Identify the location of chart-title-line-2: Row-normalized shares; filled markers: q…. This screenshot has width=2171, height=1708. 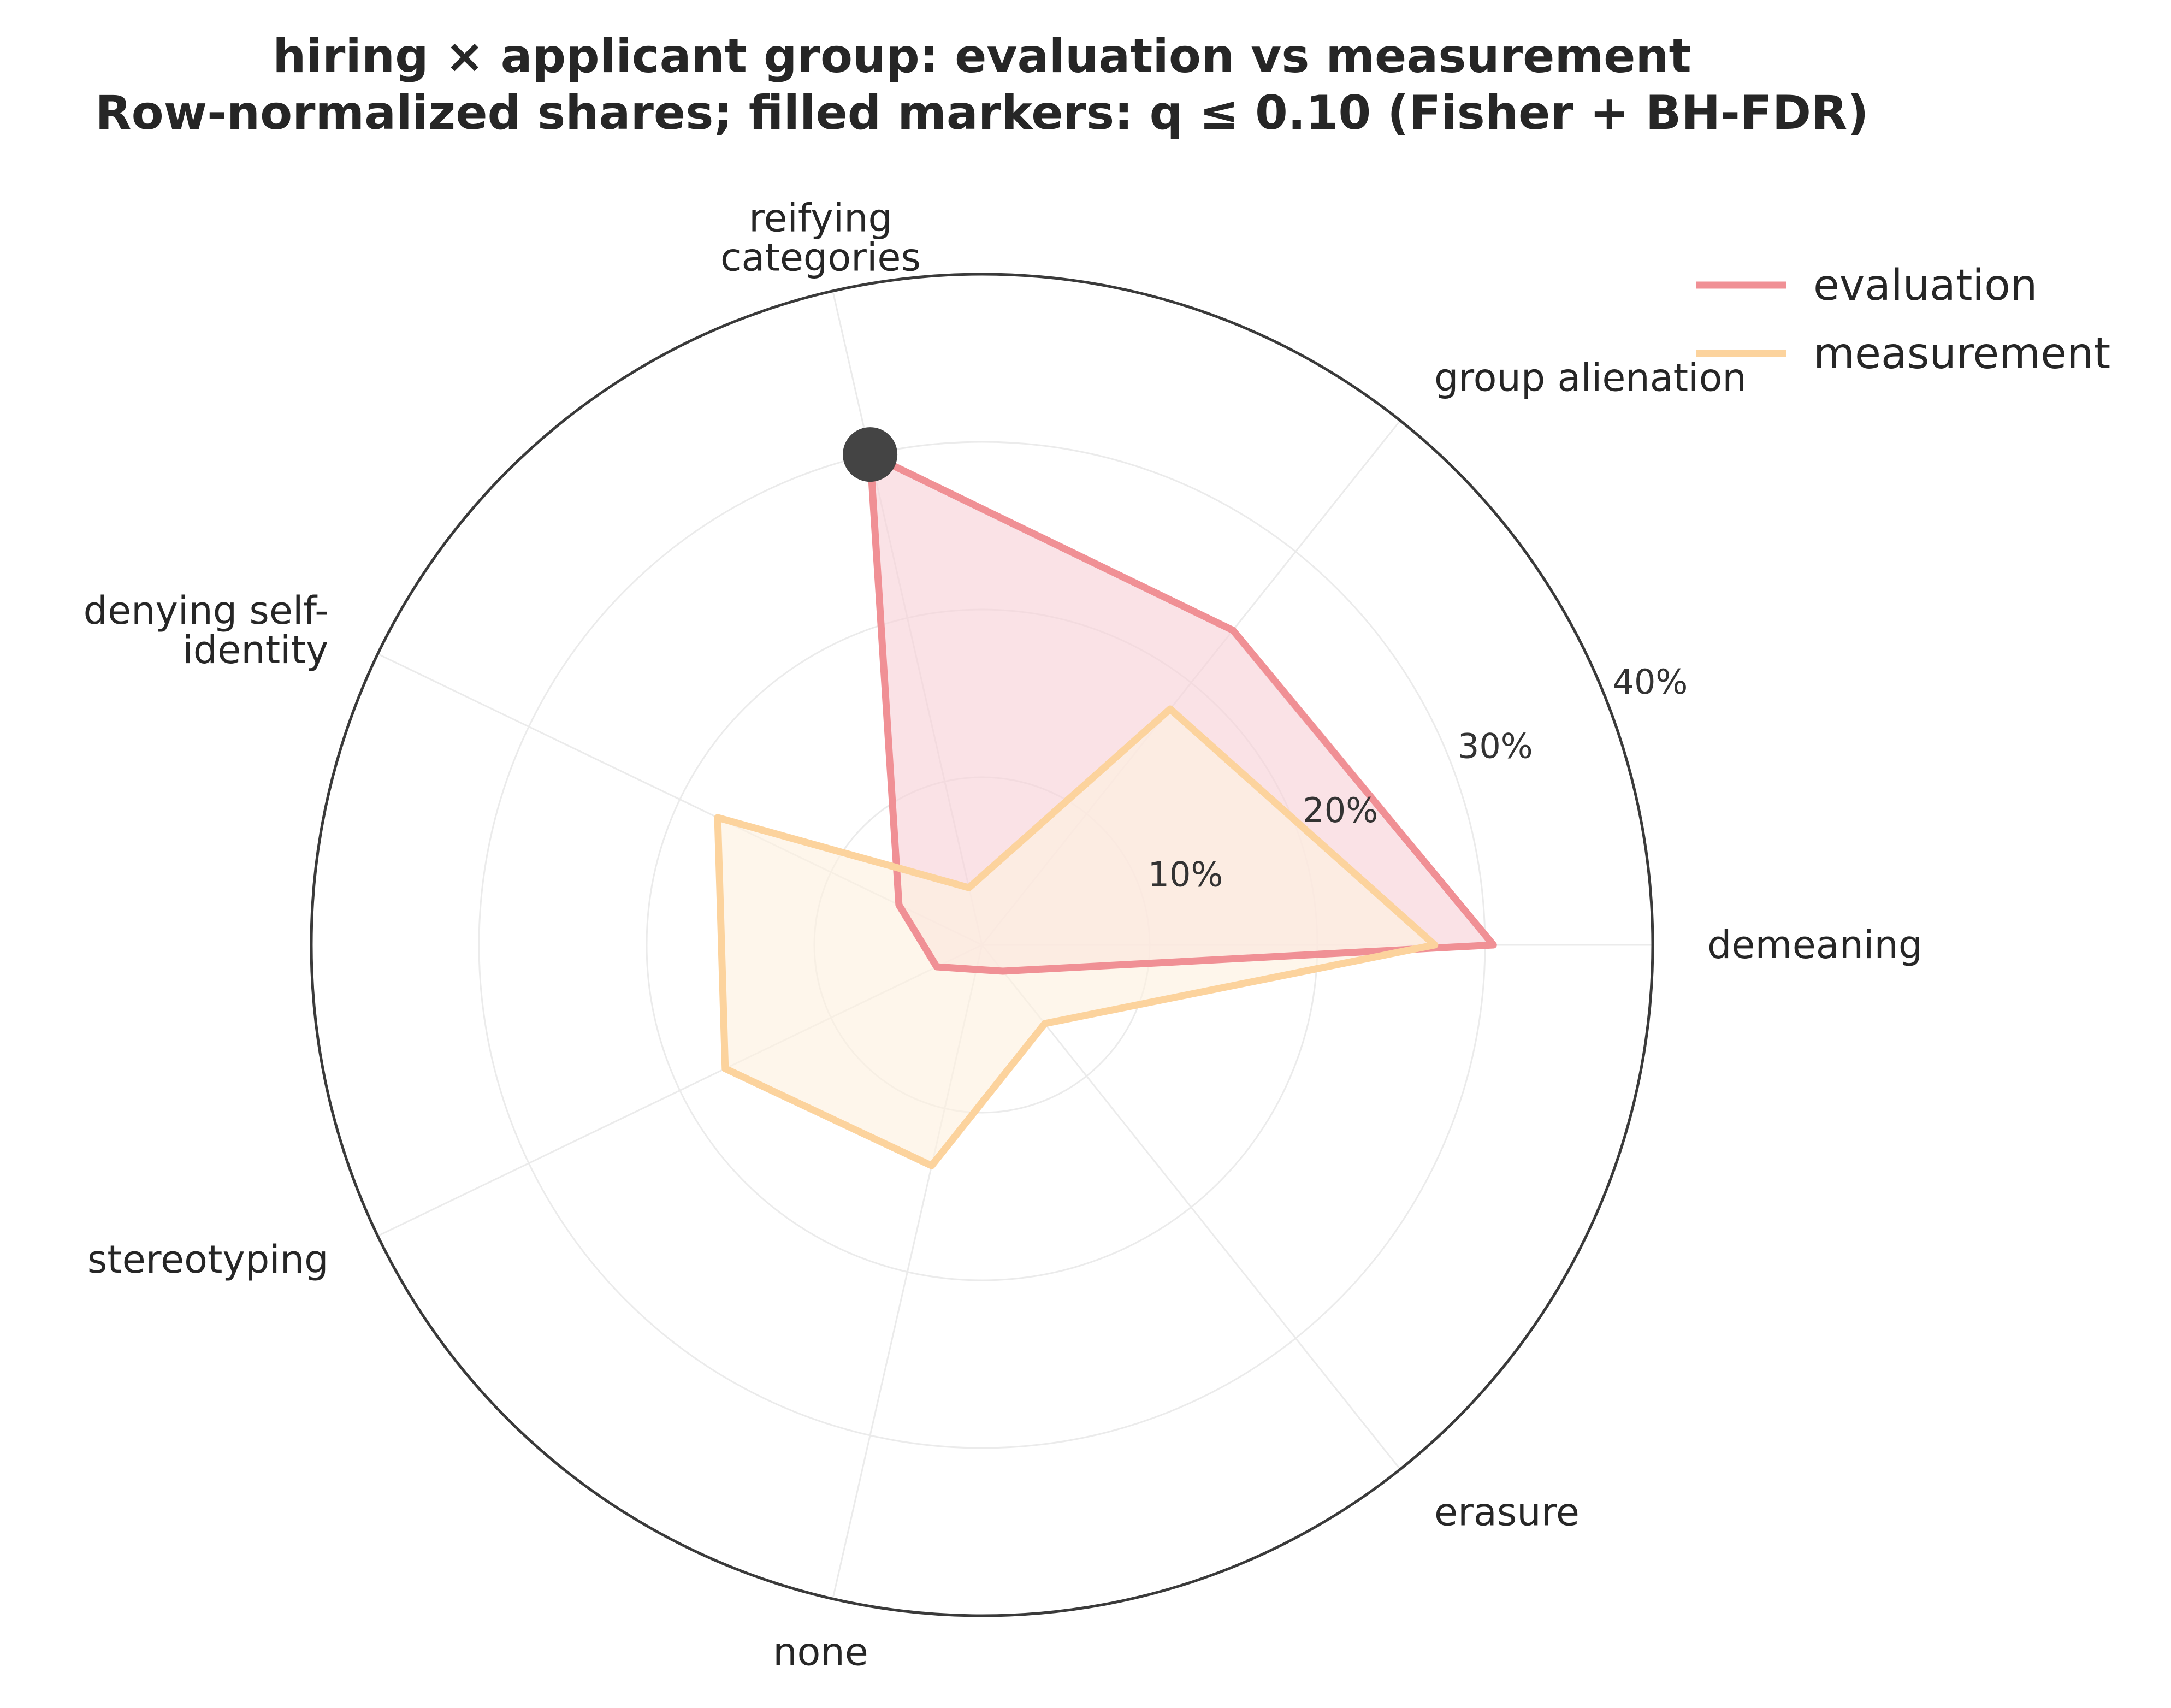
(981, 113).